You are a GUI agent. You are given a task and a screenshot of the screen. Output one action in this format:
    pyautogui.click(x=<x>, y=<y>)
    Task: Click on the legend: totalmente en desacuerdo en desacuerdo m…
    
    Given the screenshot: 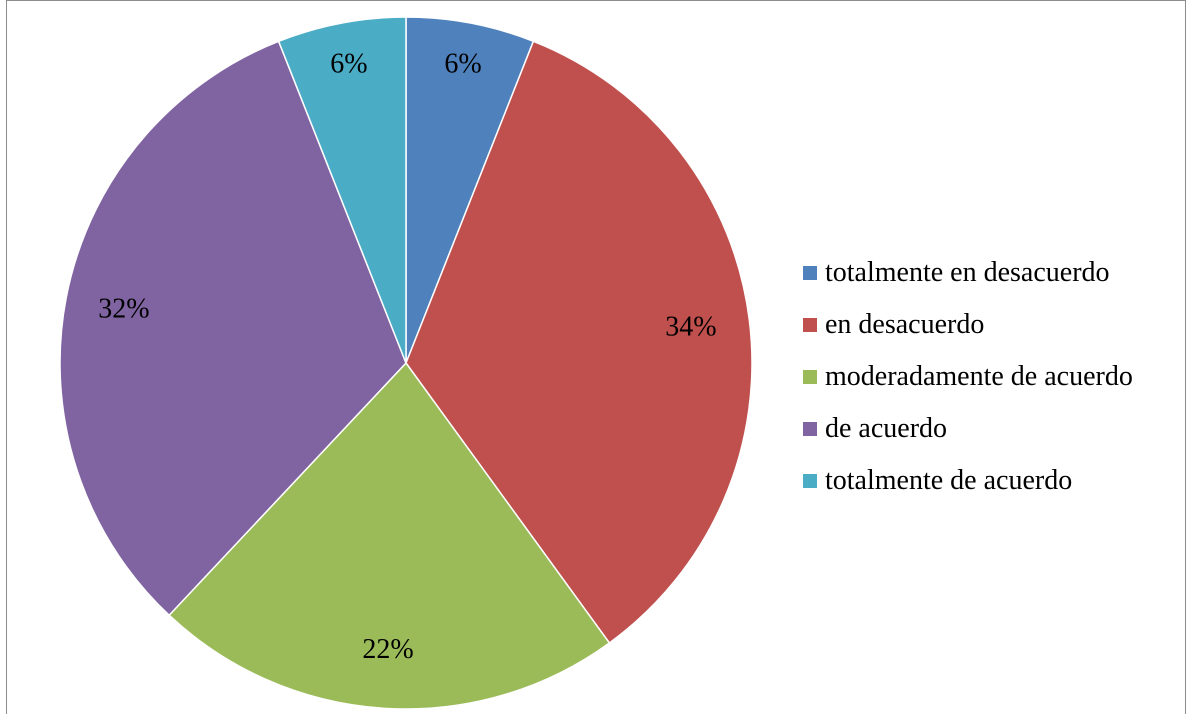 What is the action you would take?
    pyautogui.click(x=968, y=377)
    